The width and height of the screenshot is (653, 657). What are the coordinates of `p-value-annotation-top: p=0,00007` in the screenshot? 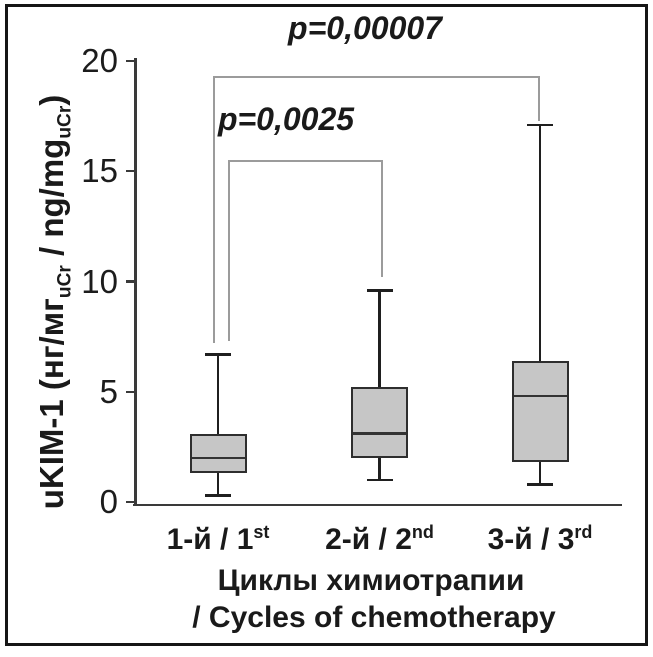 It's located at (365, 28).